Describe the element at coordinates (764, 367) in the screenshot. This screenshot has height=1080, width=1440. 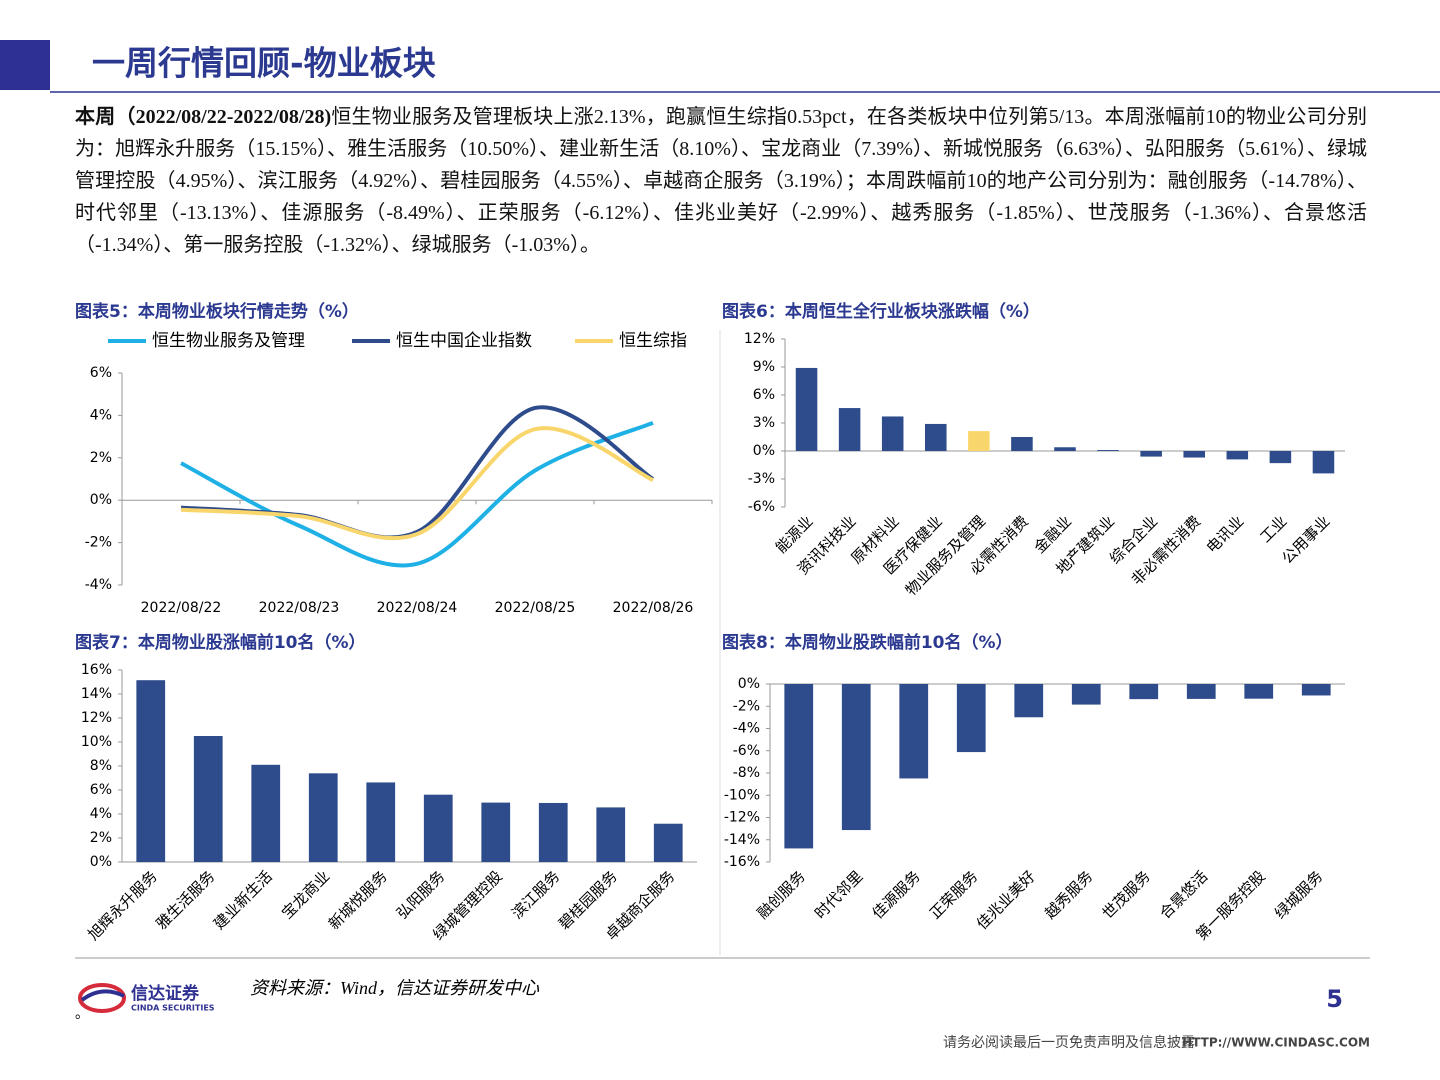
I see `y-tick-label: 9%` at that location.